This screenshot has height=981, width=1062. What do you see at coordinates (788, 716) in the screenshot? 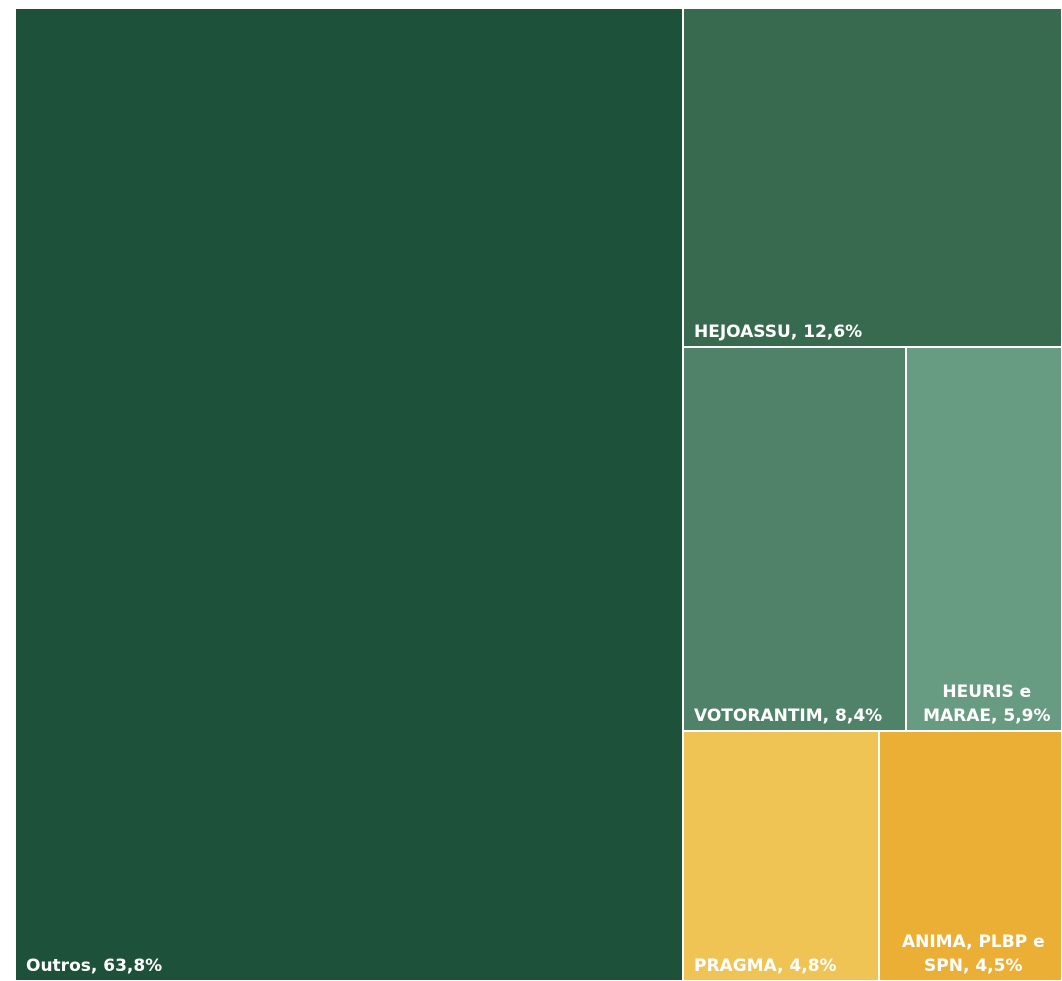
I see `cell-label: VOTORANTIM, 8,4%` at bounding box center [788, 716].